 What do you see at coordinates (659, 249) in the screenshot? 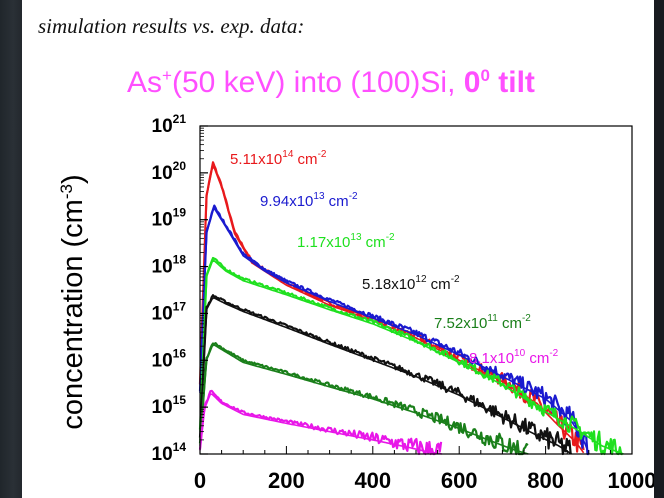
I see `slide-background-edge-right` at bounding box center [659, 249].